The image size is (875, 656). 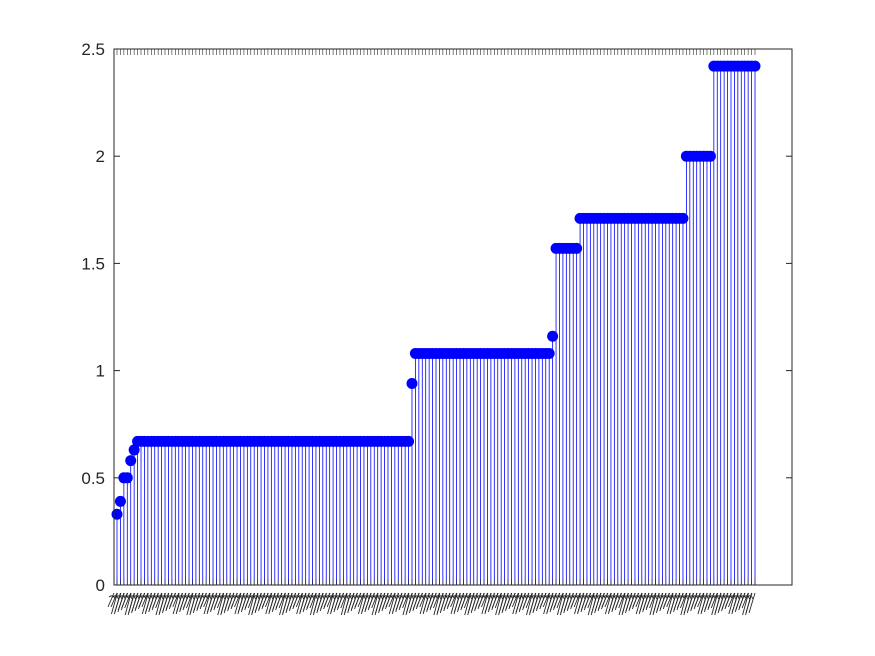 What do you see at coordinates (93, 49) in the screenshot?
I see `y-tick-label: 2.5` at bounding box center [93, 49].